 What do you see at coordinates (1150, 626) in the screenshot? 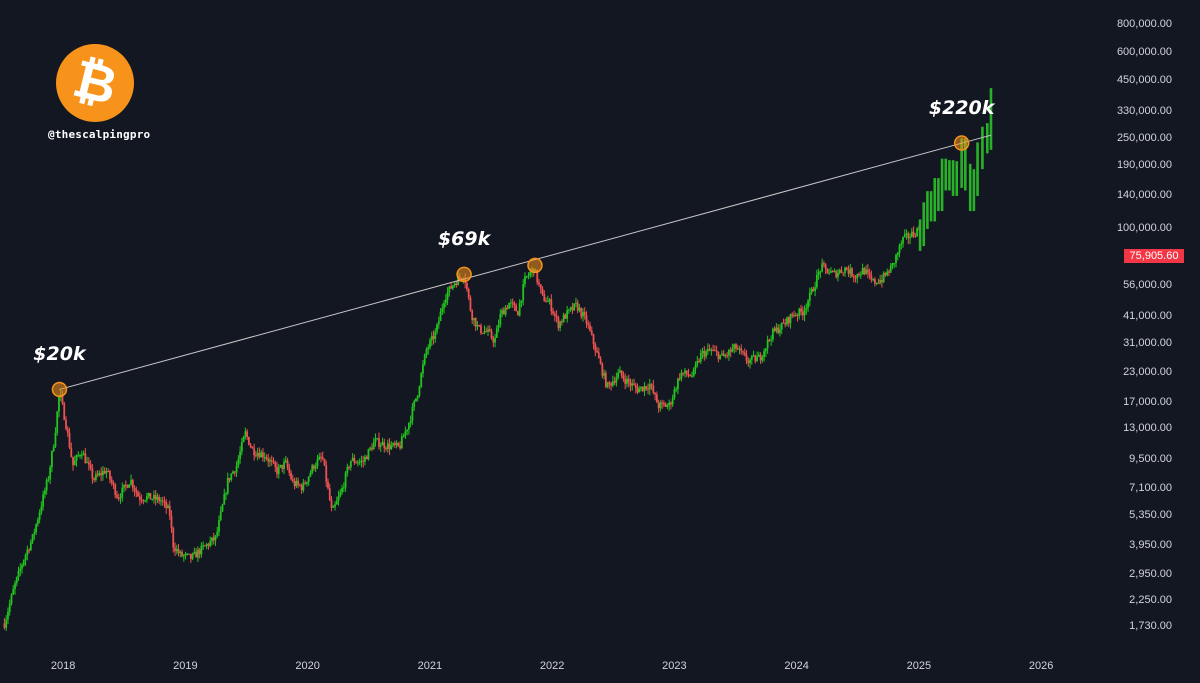
I see `y-tick-label: 1,730.00` at bounding box center [1150, 626].